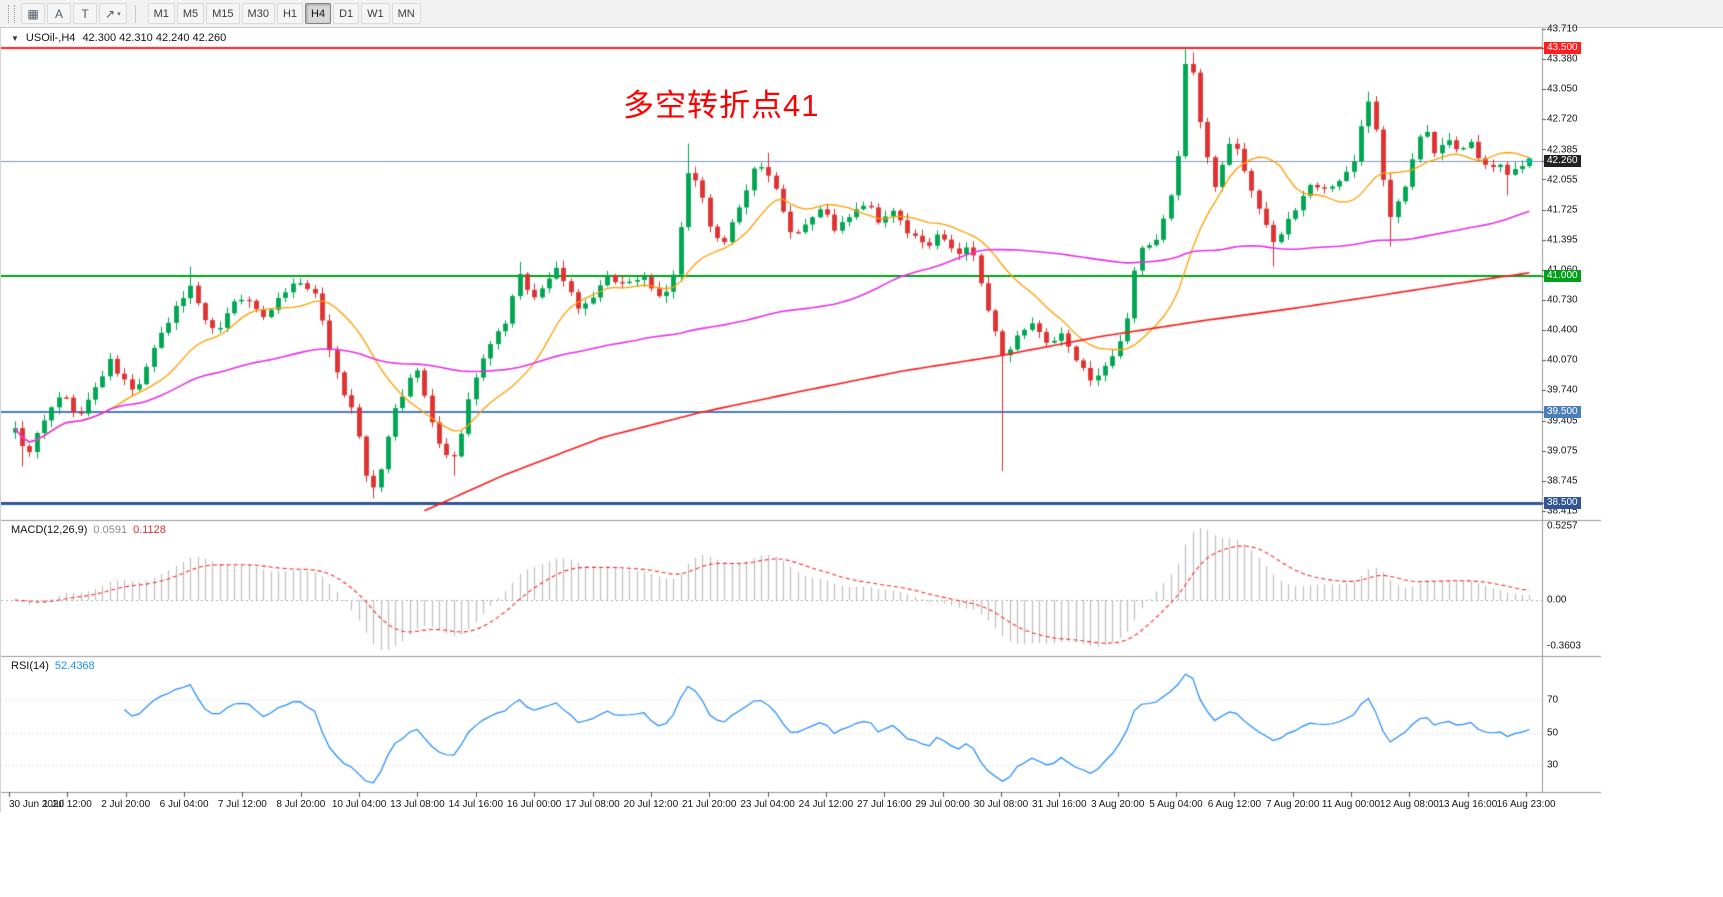 This screenshot has height=897, width=1723. I want to click on time-axis-label: 5 Aug 04:00, so click(1176, 804).